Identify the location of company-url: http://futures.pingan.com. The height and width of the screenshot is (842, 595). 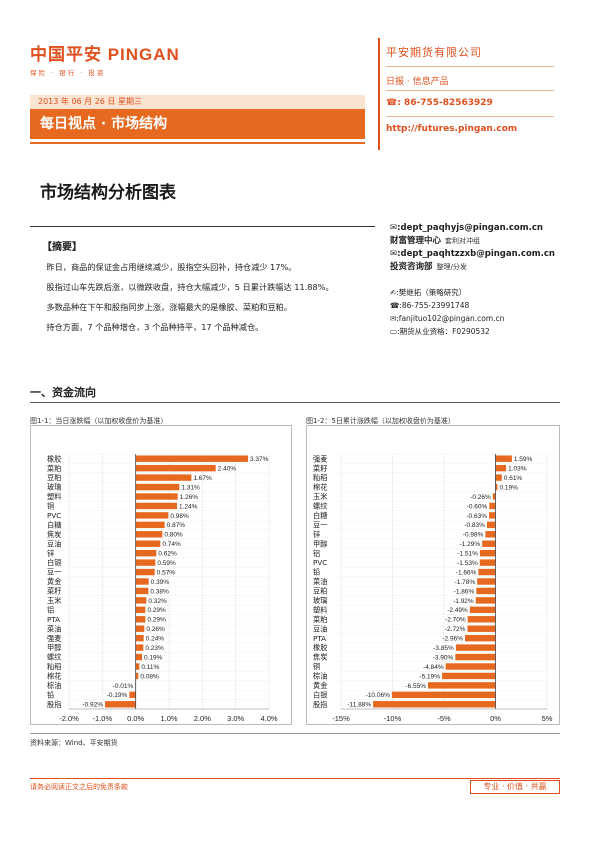
(452, 129).